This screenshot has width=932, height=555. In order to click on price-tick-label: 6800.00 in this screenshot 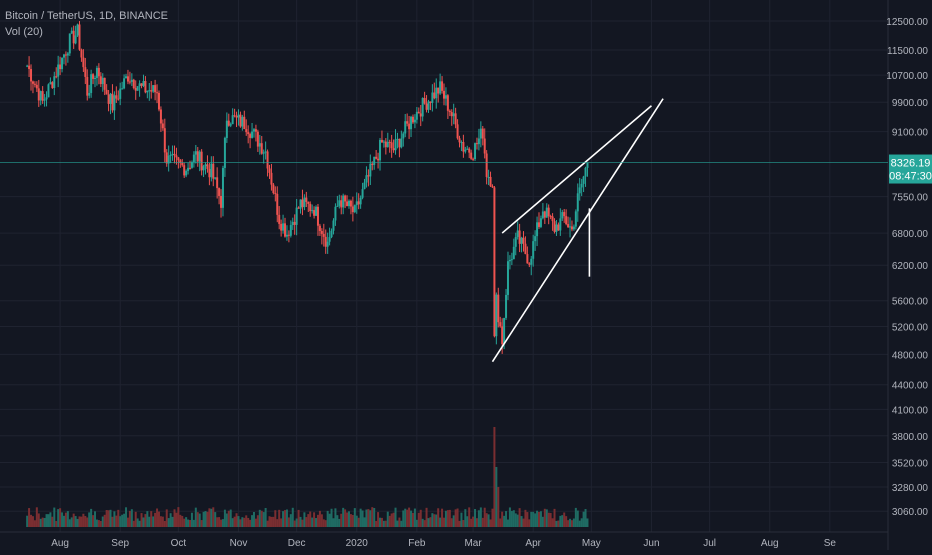, I will do `click(910, 234)`.